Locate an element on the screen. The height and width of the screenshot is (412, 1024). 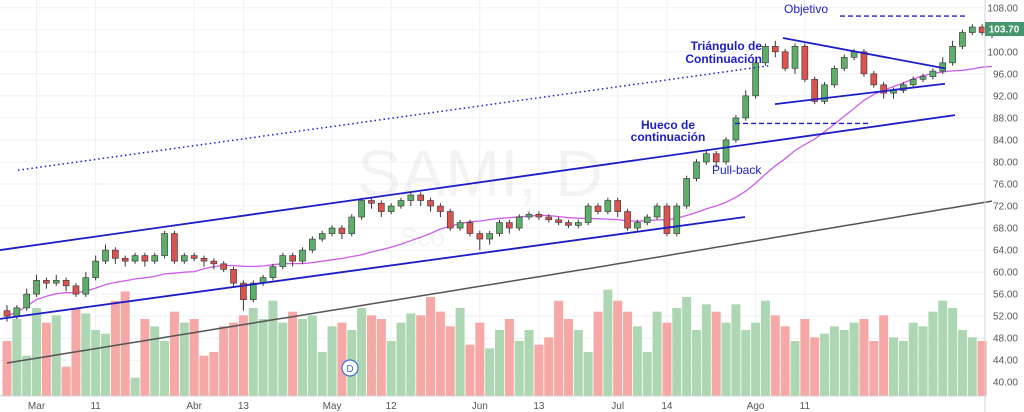
annotation-pullback: Pull-back is located at coordinates (737, 170).